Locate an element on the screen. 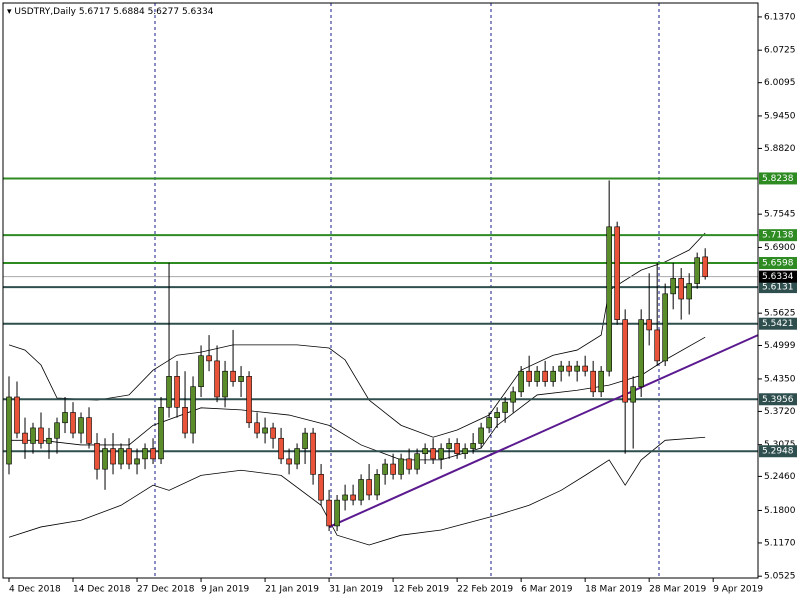 The width and height of the screenshot is (800, 600). x-tick-label: 14 Dec 2018 is located at coordinates (102, 590).